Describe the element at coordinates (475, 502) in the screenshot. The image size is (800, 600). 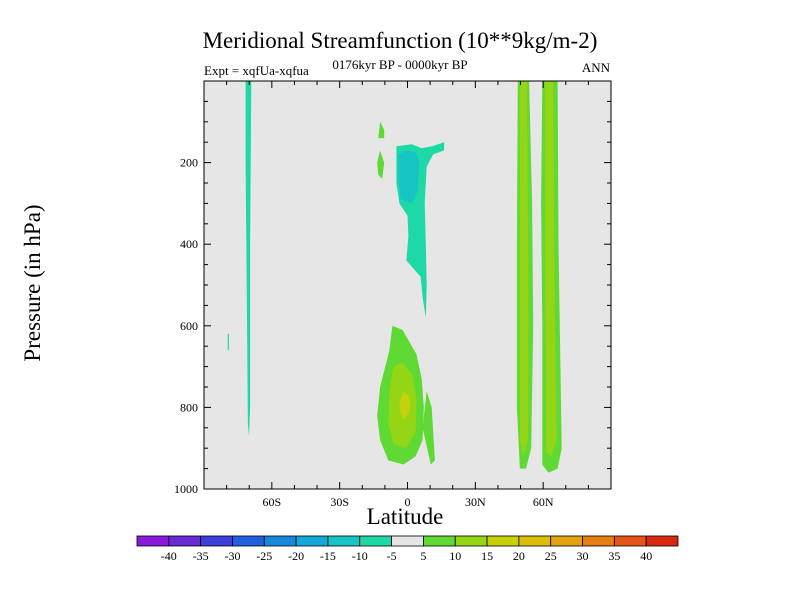
I see `x-tick-label: 30N` at that location.